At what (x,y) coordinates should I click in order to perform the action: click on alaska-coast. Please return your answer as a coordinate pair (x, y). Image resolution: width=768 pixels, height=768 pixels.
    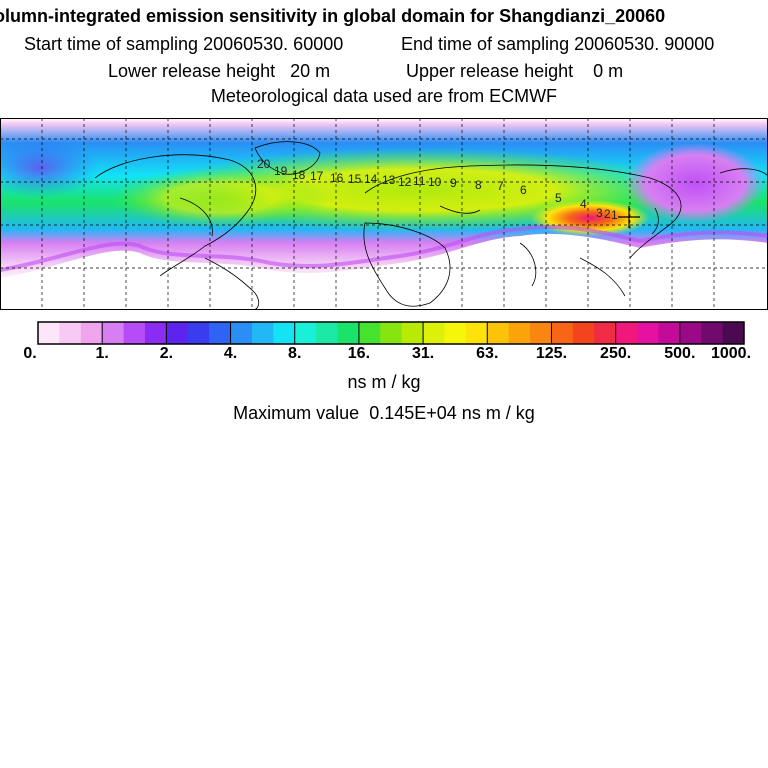
    Looking at the image, I should click on (743, 172).